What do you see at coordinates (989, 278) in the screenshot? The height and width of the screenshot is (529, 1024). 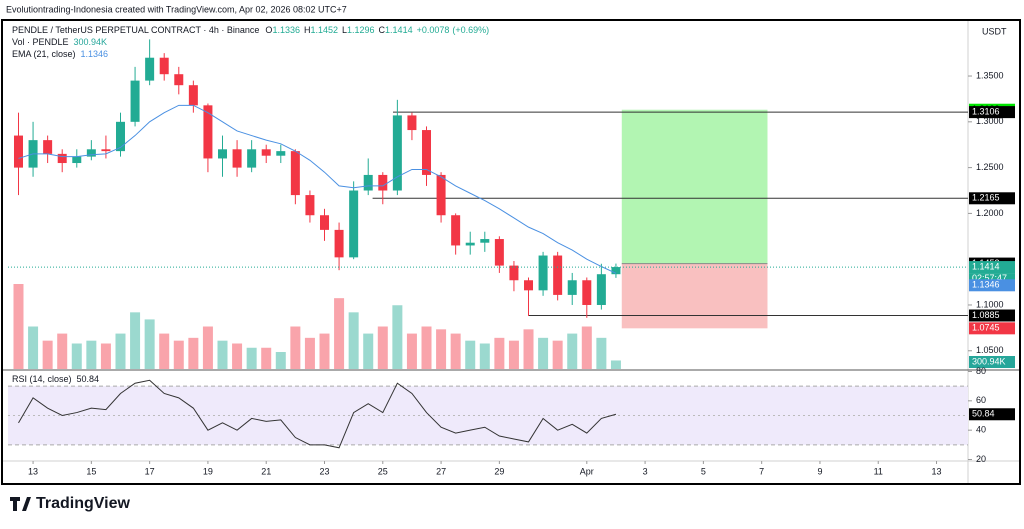 I see `current-price-extra: 02:57:47` at bounding box center [989, 278].